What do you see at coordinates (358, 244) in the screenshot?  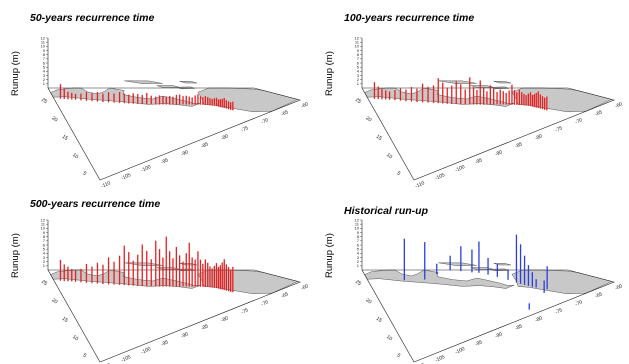 I see `z-tick-label: 6` at bounding box center [358, 244].